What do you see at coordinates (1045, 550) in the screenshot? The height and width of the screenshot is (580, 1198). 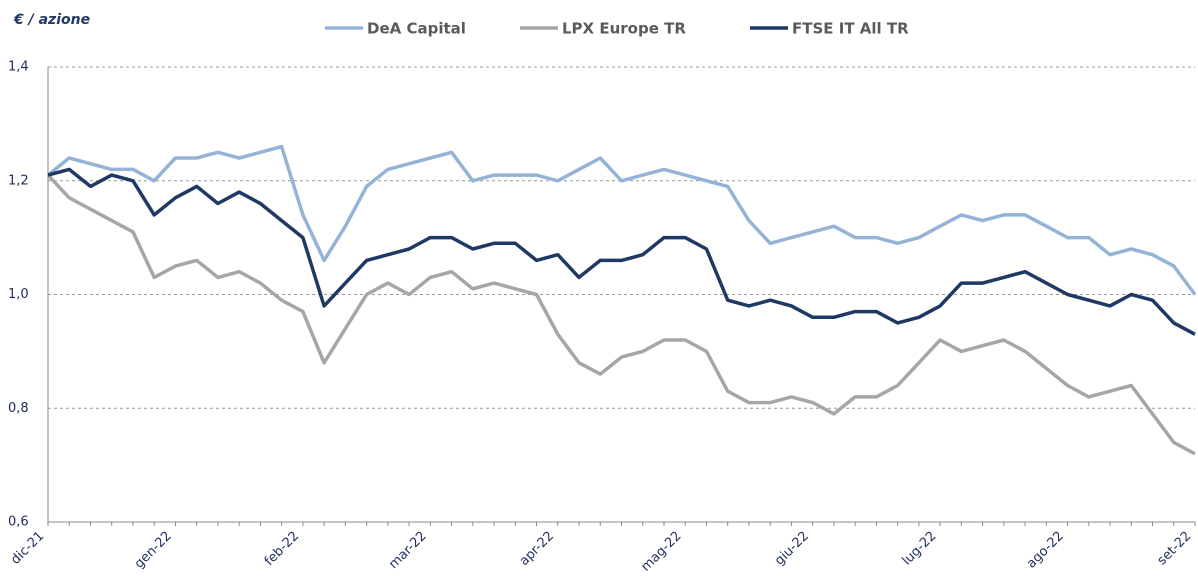 I see `x-tick-label: ago-22` at bounding box center [1045, 550].